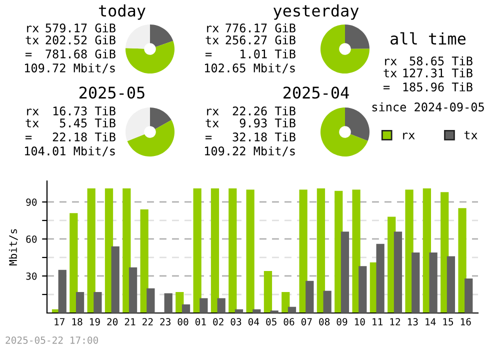  What do you see at coordinates (13, 247) in the screenshot?
I see `y-axis-title: Mbit/s` at bounding box center [13, 247].